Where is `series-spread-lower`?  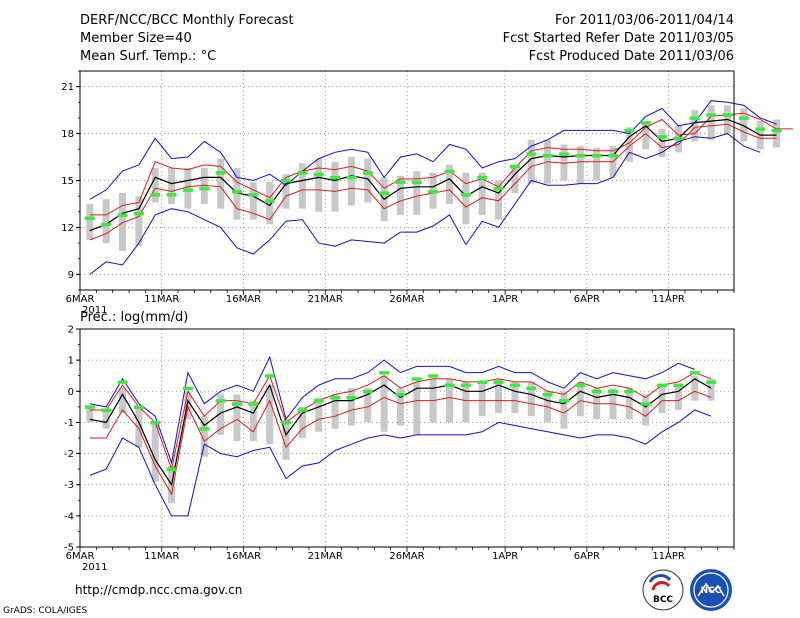
series-spread-lower is located at coordinates (400, 443).